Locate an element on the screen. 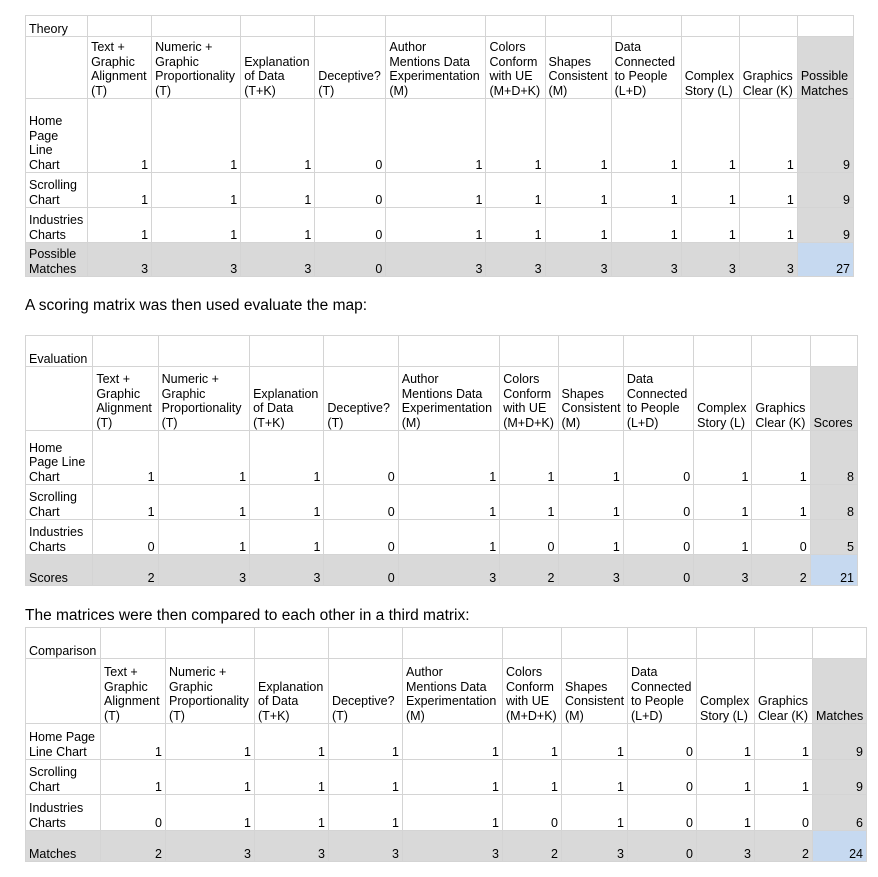 The width and height of the screenshot is (878, 877). row-label: Scrolling Chart is located at coordinates (63, 777).